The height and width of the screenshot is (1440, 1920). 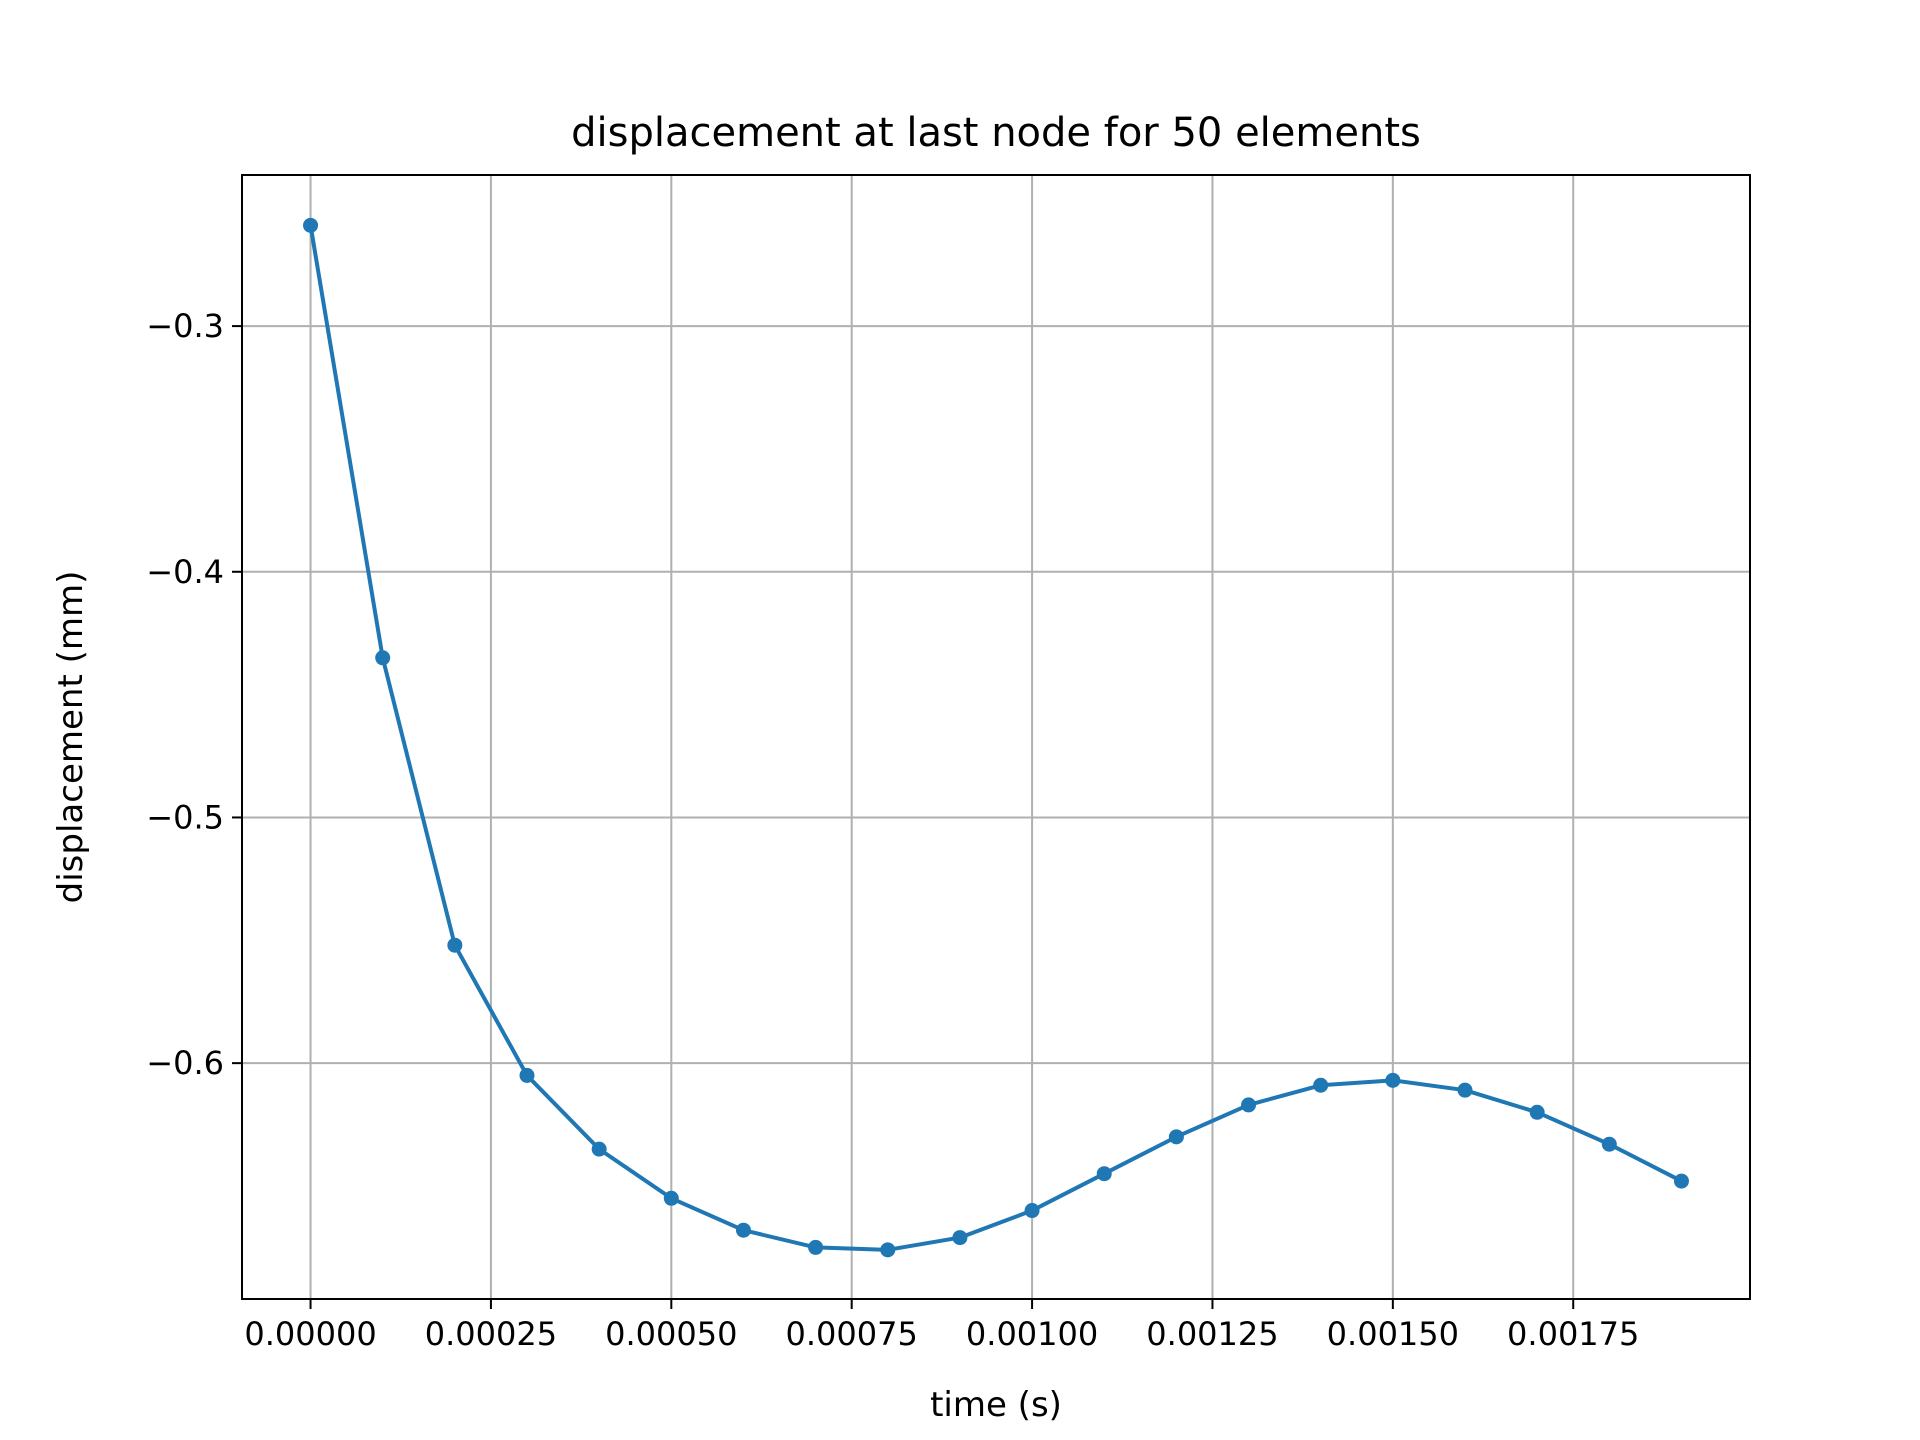 I want to click on x-tick-label: 0.00050, so click(x=671, y=1334).